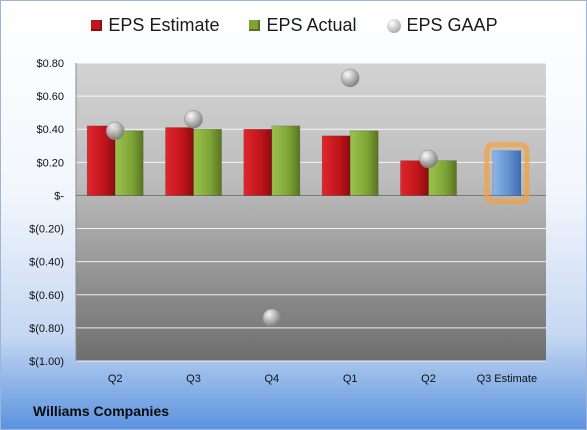  Describe the element at coordinates (50, 97) in the screenshot. I see `y-tick-label: $0.60` at that location.